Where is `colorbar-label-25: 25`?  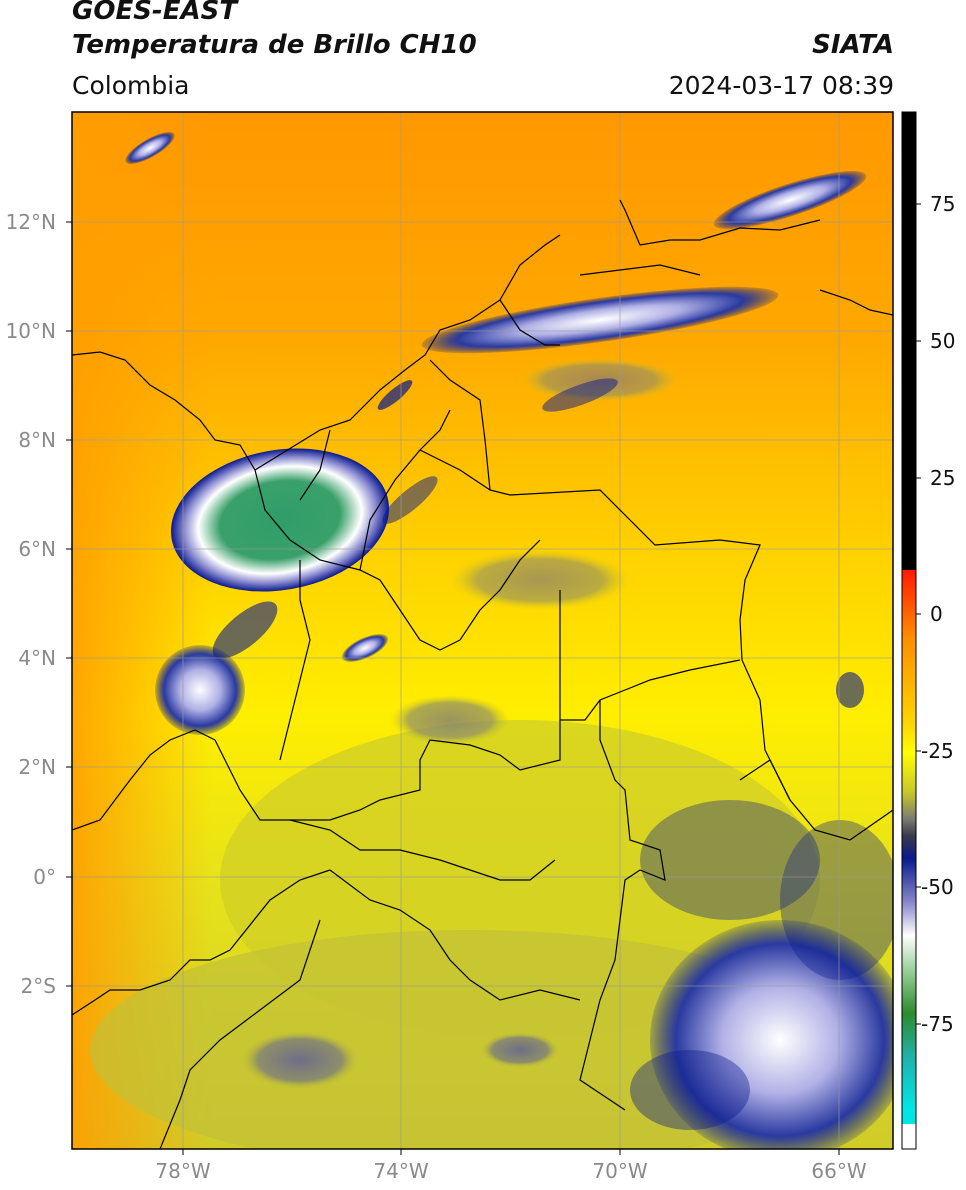 colorbar-label-25: 25 is located at coordinates (943, 478).